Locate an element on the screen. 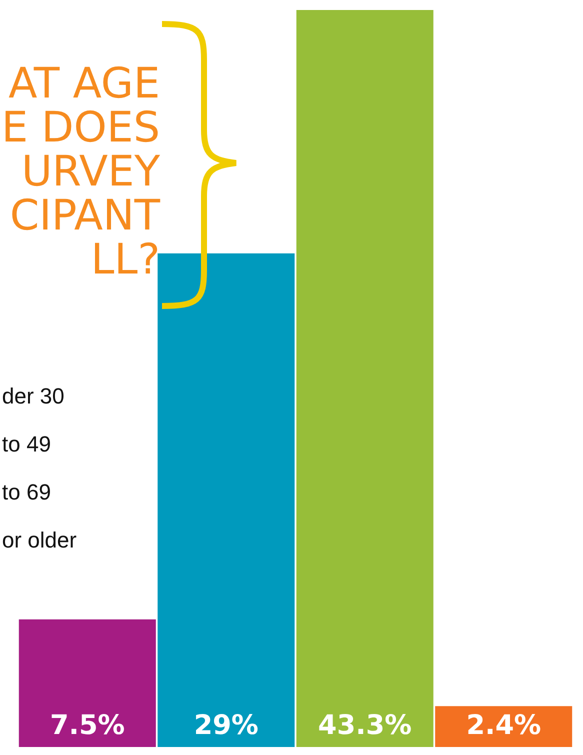 Image resolution: width=583 pixels, height=755 pixels. annotation: der 30 is located at coordinates (33, 396).